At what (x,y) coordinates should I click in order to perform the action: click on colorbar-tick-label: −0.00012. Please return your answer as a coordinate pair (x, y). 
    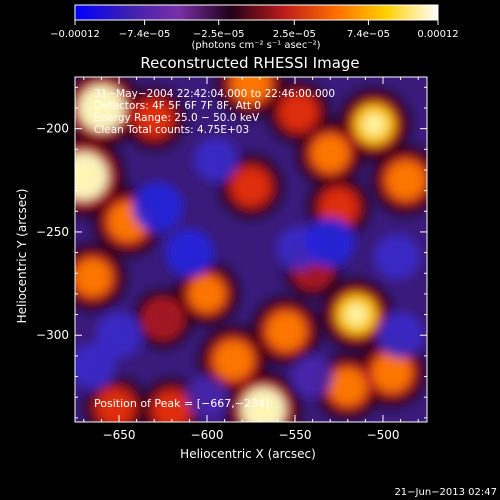
    Looking at the image, I should click on (75, 34).